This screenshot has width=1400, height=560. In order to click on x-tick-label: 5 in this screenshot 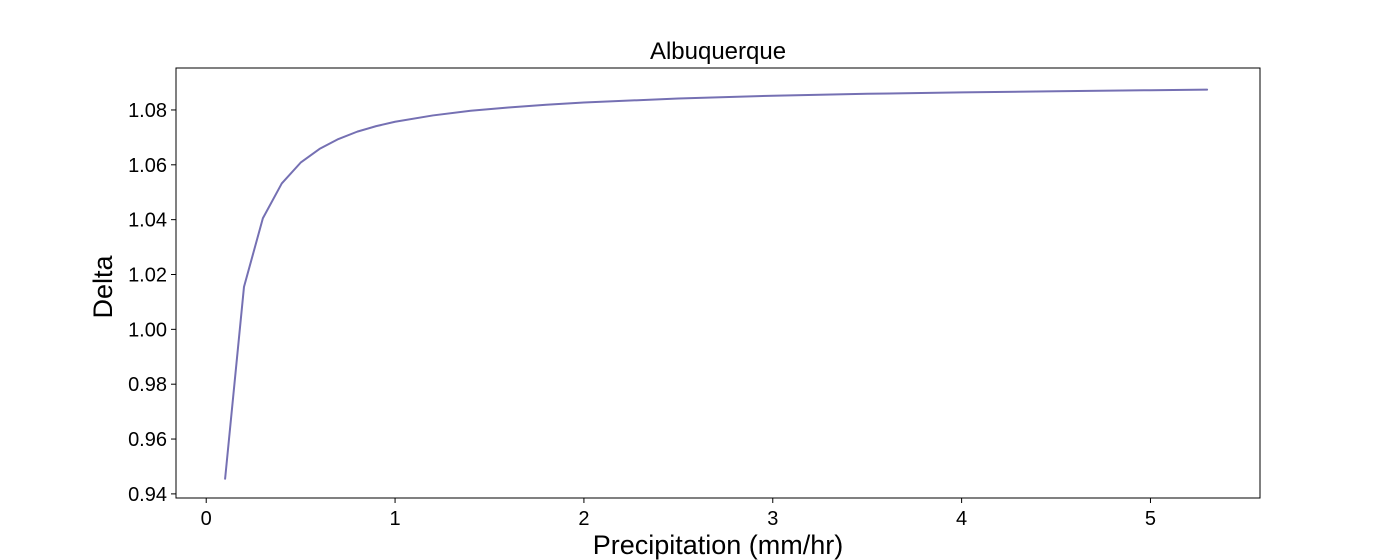, I will do `click(1150, 519)`.